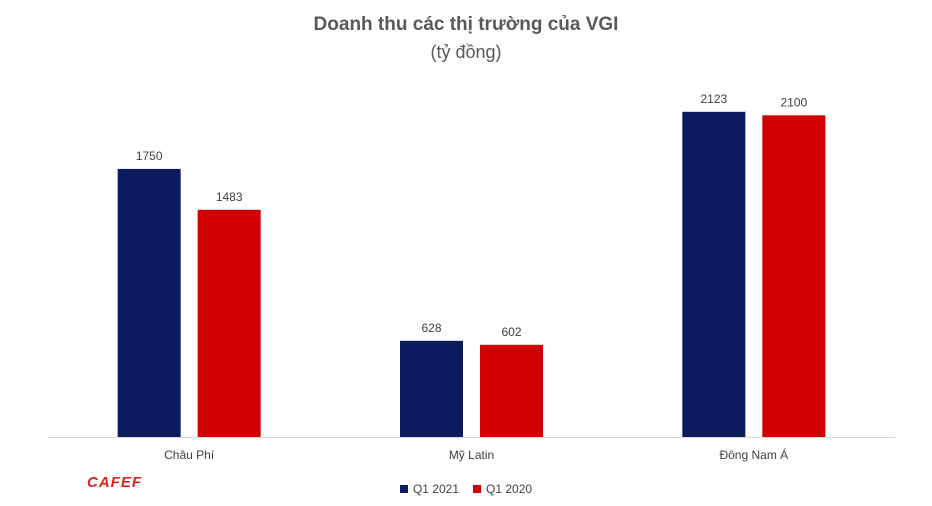  I want to click on category-label: Châu Phí, so click(189, 455).